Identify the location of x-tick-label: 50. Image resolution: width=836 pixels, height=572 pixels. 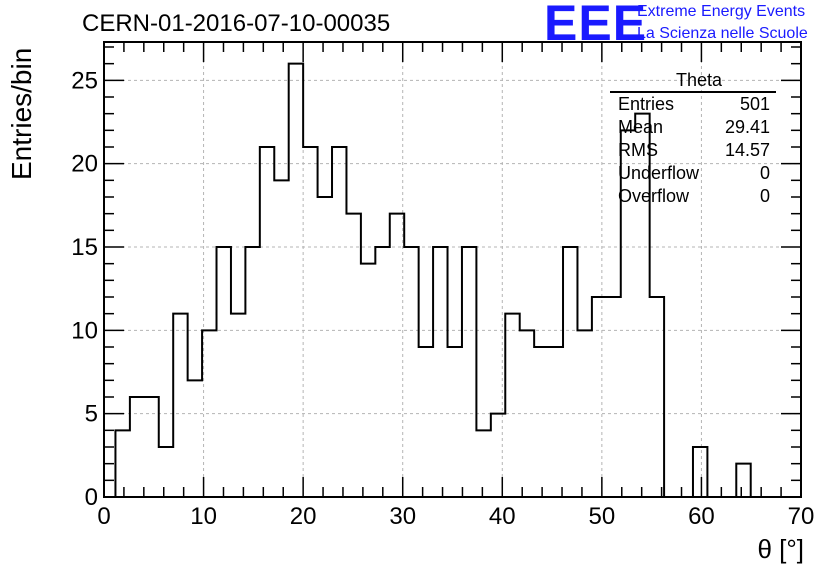
(602, 516).